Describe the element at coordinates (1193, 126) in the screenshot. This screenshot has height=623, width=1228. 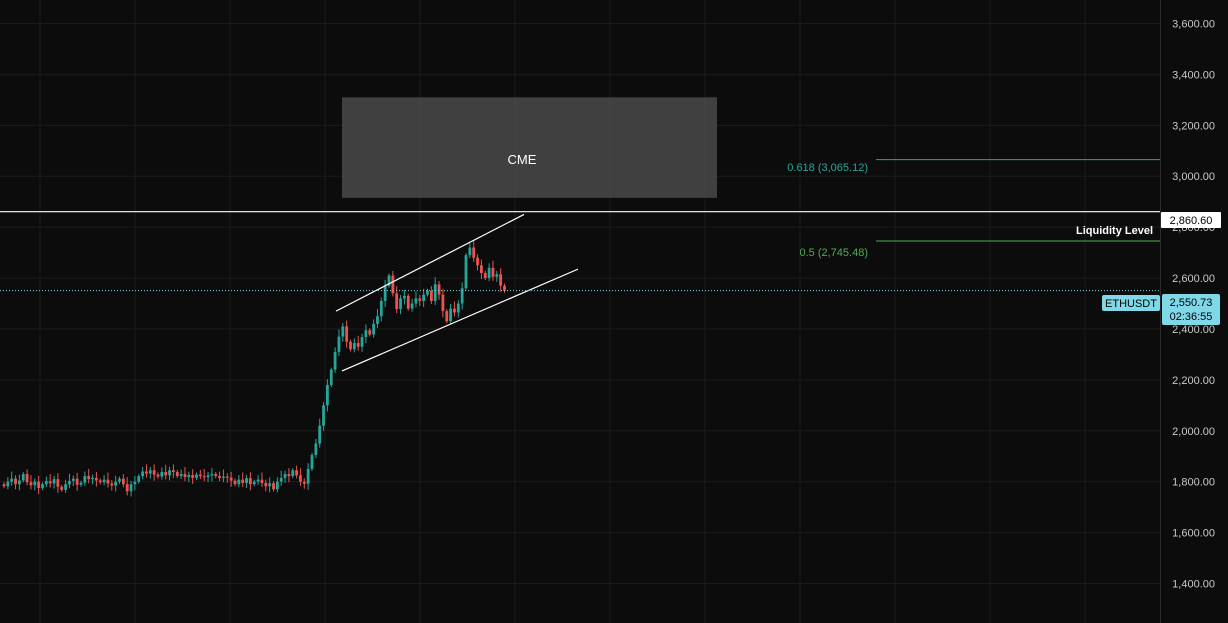
I see `y-tick-label: 3,200.00` at that location.